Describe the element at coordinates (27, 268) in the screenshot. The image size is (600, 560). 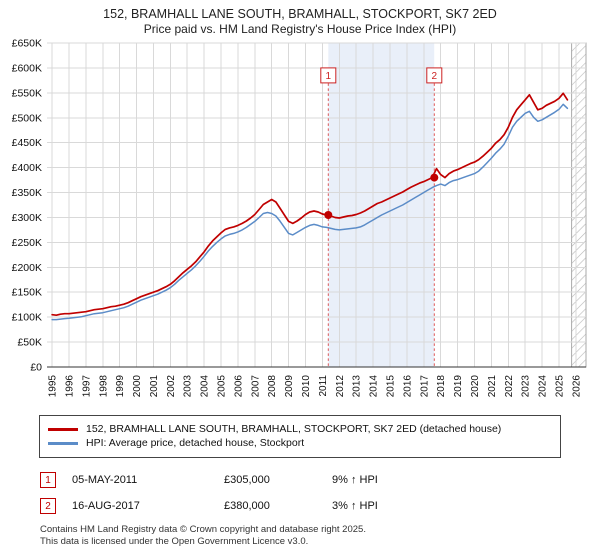
I see `y-tick-label: £200K` at that location.